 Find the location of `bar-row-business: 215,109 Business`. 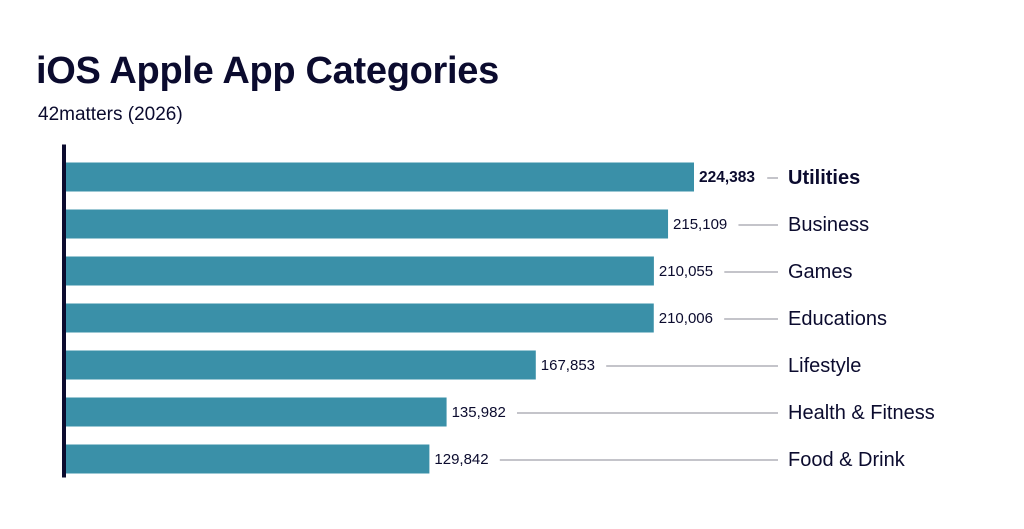

bar-row-business: 215,109 Business is located at coordinates (467, 224).